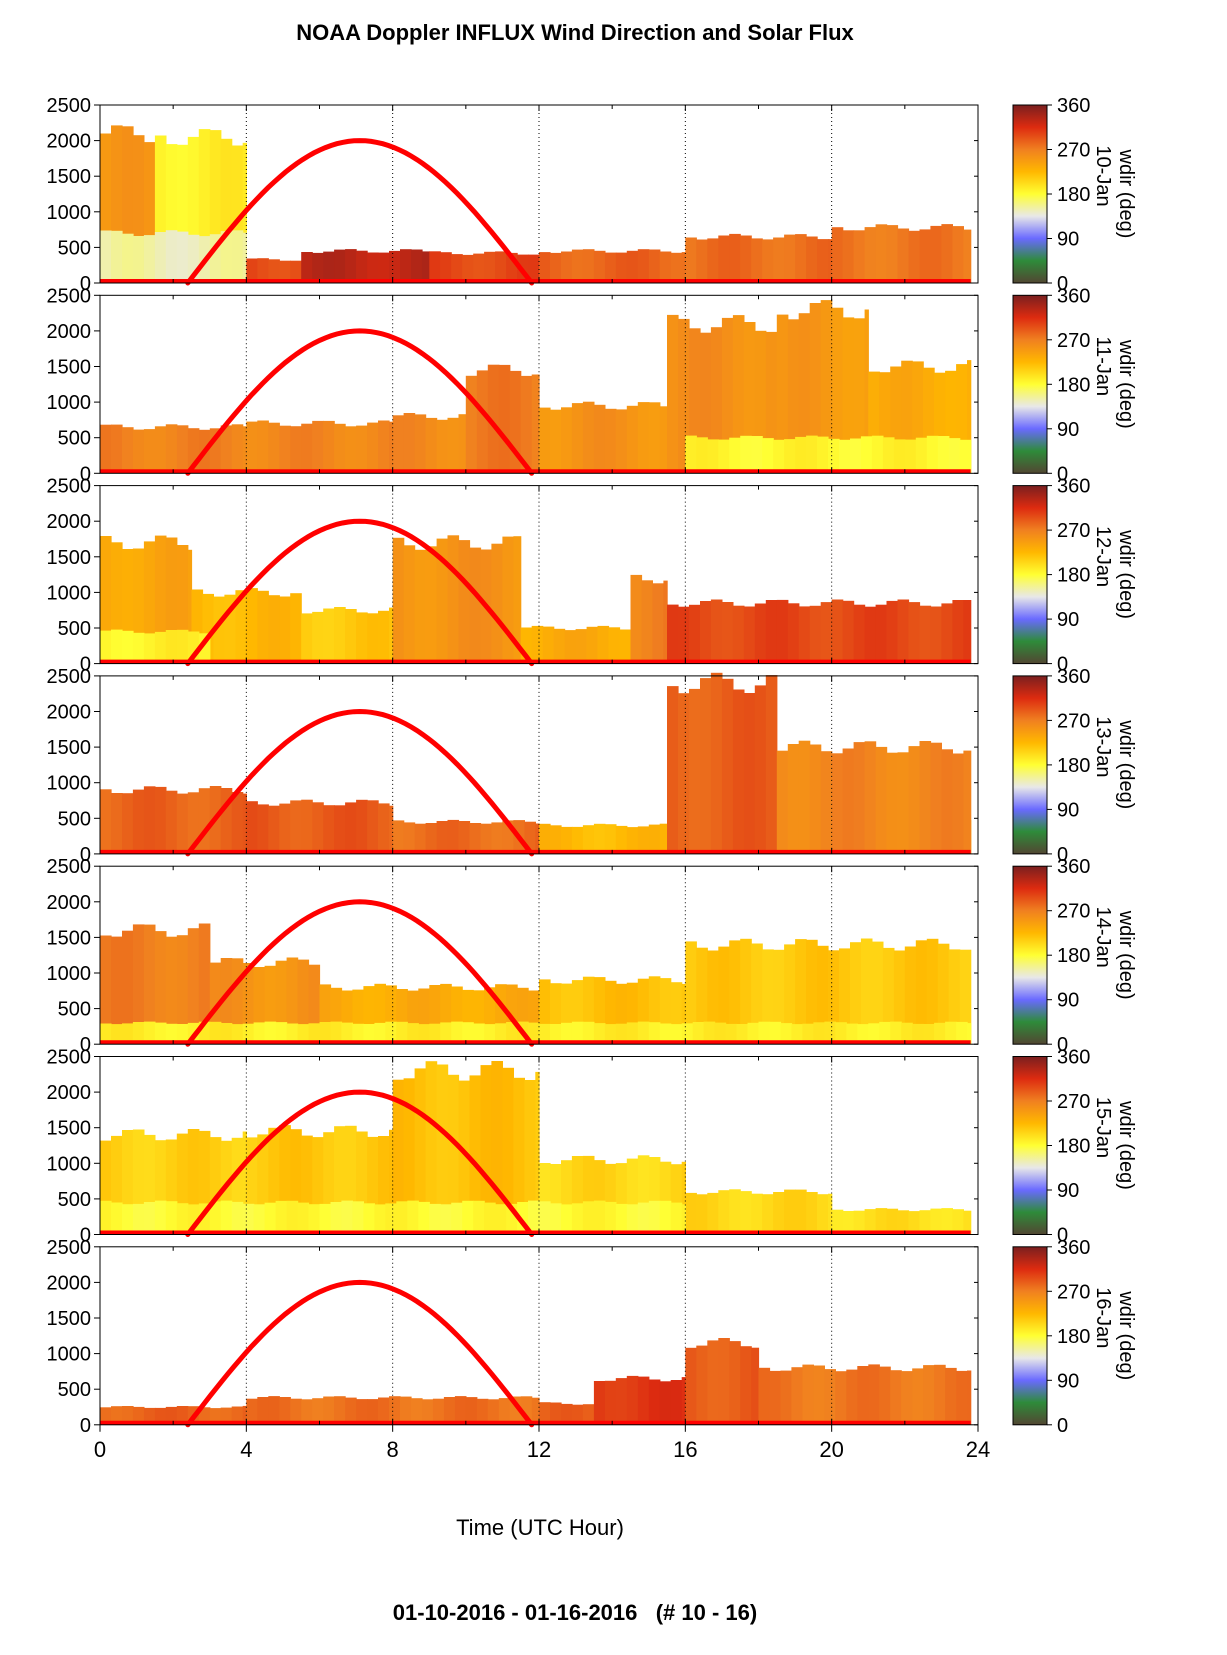 The image size is (1227, 1655). Describe the element at coordinates (69, 403) in the screenshot. I see `y-tick-label: 1000` at that location.